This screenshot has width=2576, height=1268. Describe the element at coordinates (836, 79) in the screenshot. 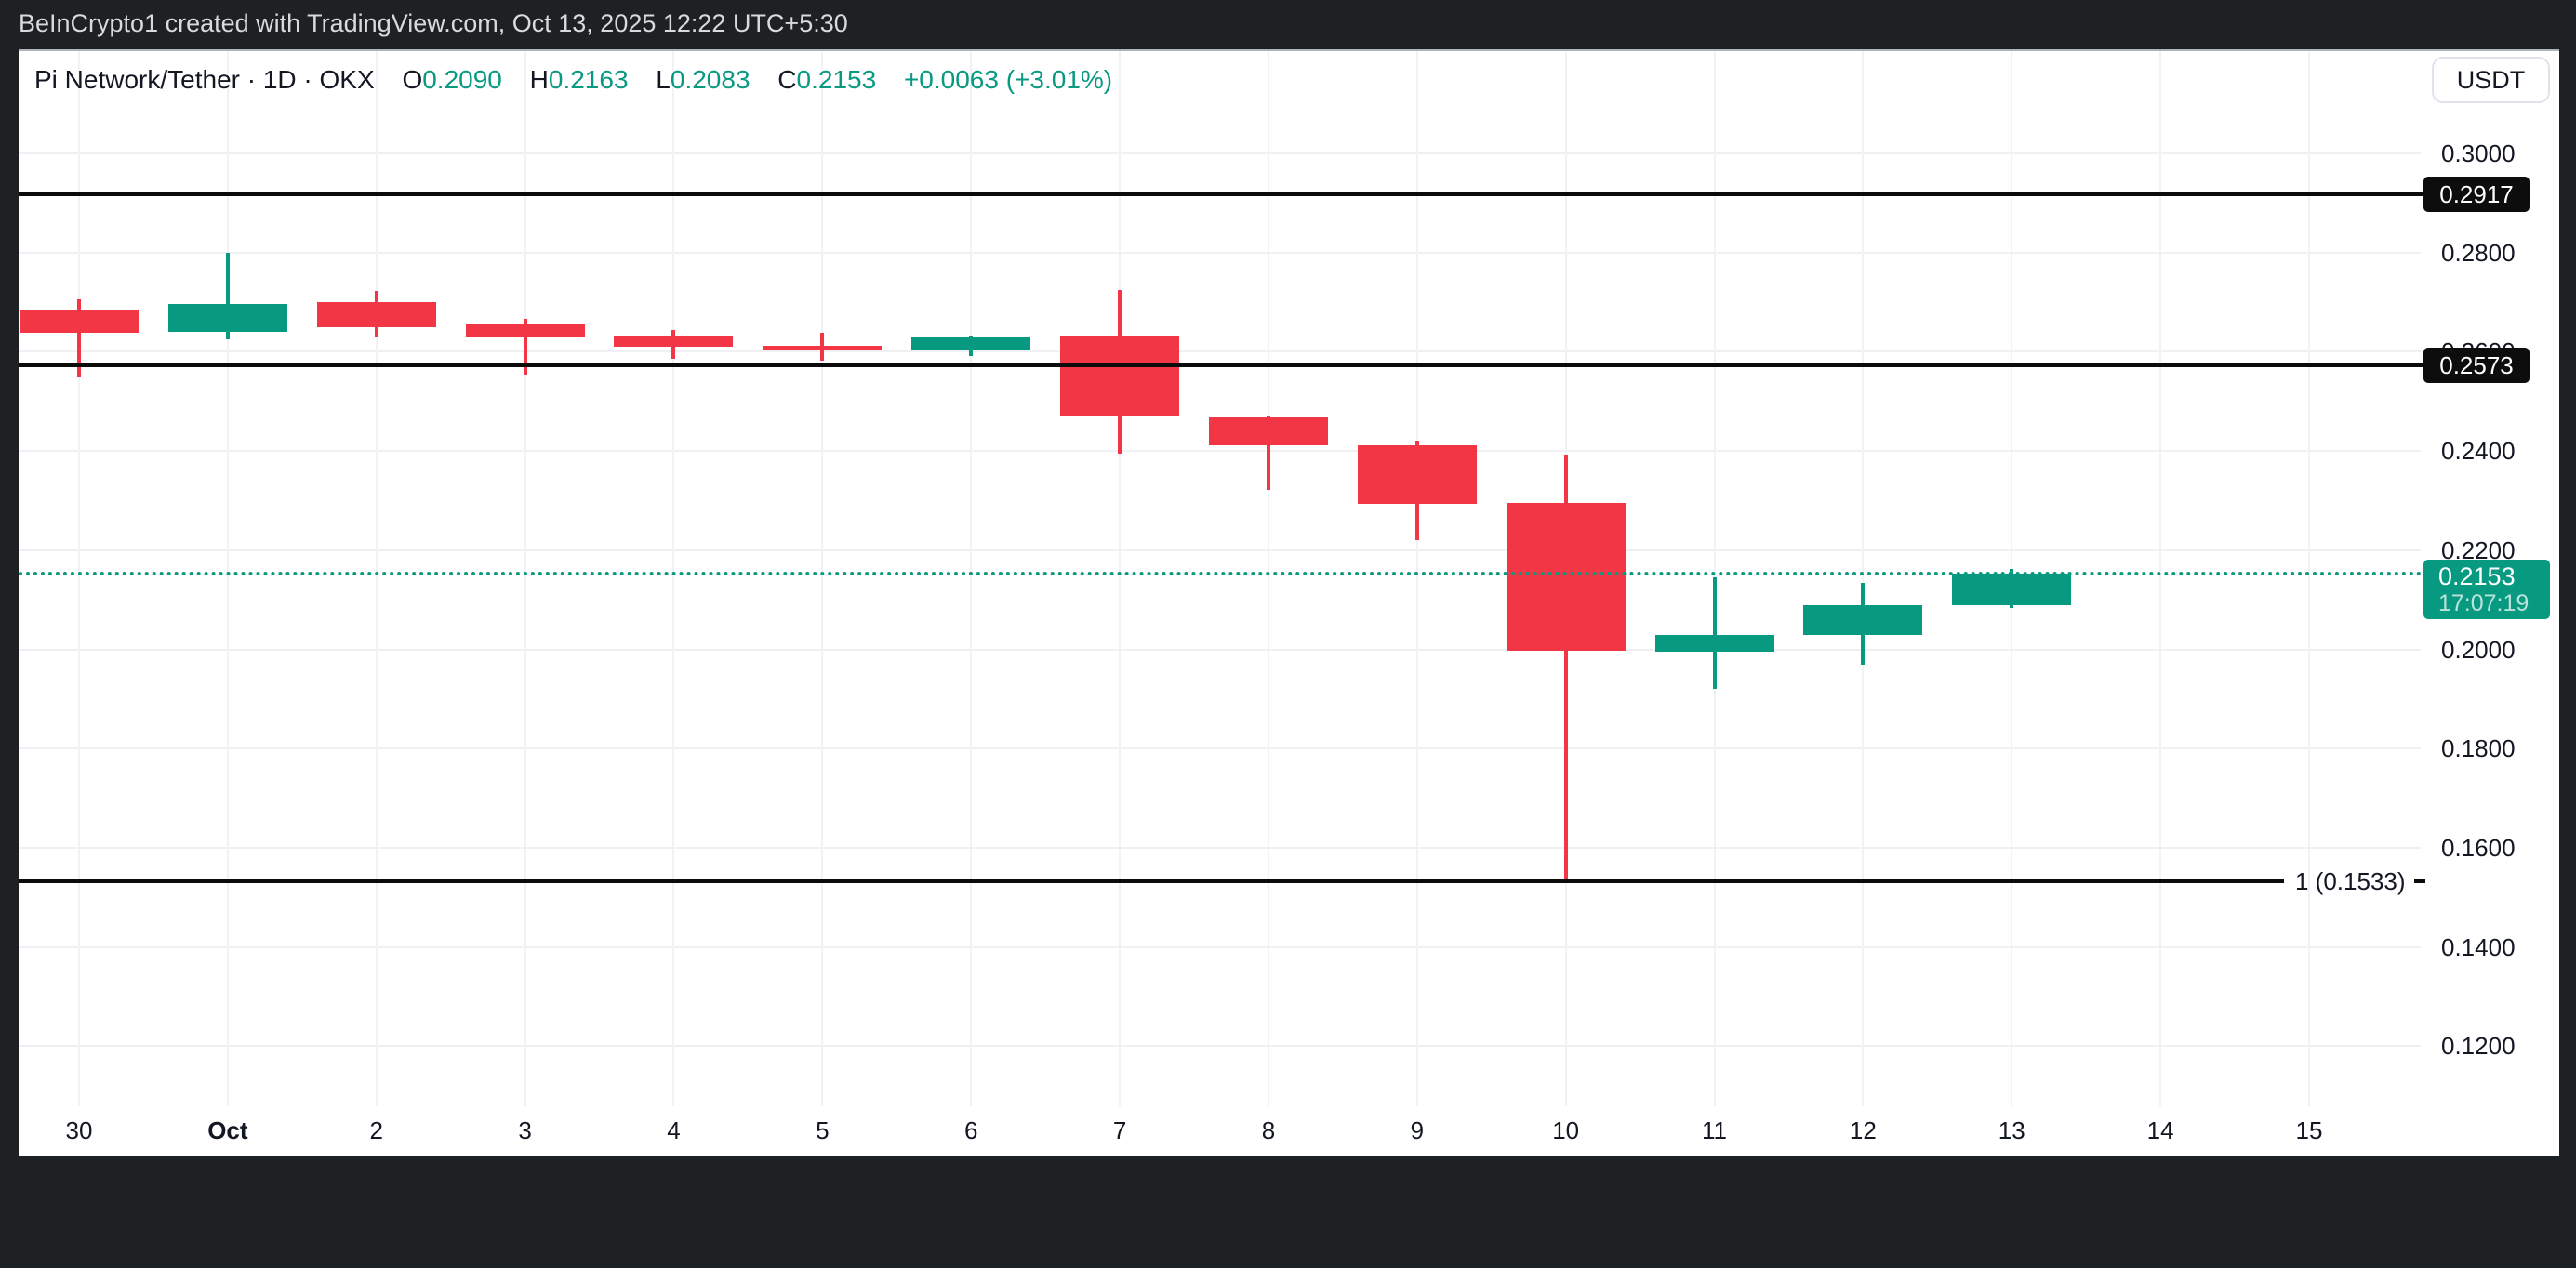

I see `close-value: 0.2153` at that location.